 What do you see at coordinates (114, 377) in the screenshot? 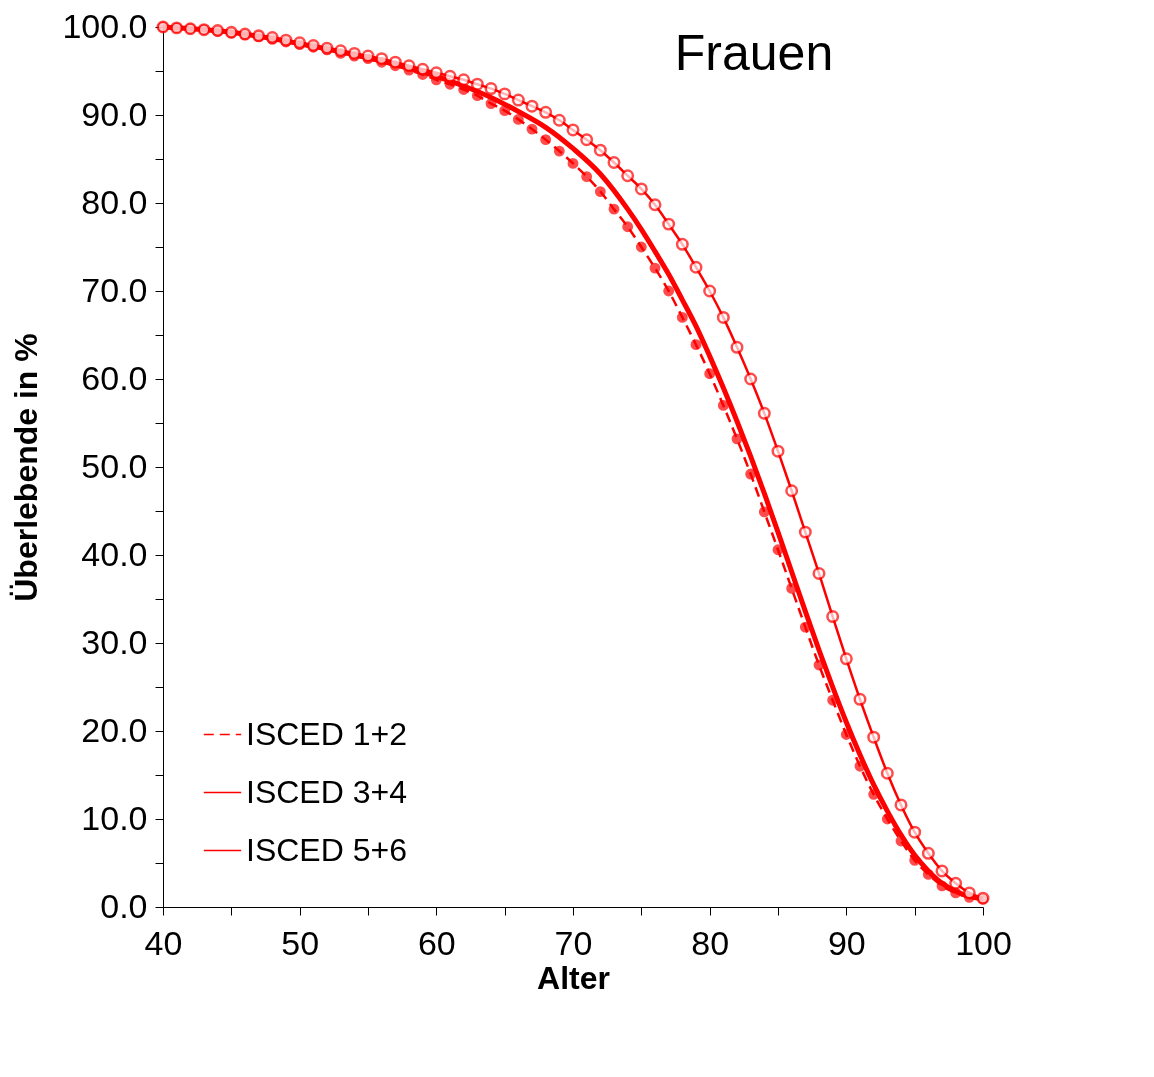
I see `y-tick-label: 60.0` at bounding box center [114, 377].